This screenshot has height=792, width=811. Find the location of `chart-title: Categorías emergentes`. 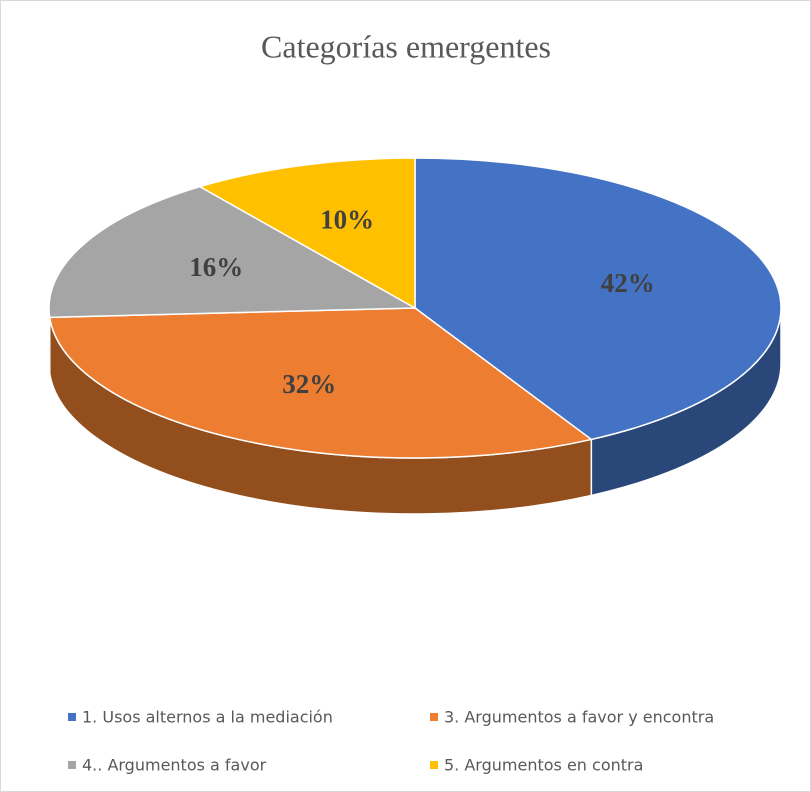

chart-title: Categorías emergentes is located at coordinates (406, 46).